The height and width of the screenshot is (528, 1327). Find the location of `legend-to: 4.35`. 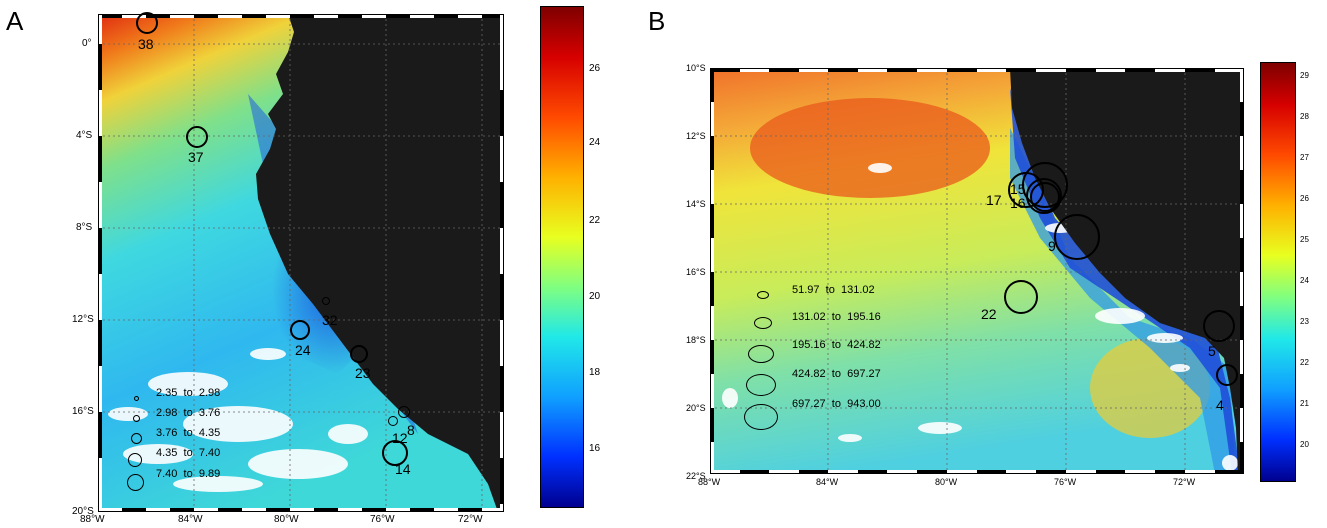

legend-to: 4.35 is located at coordinates (209, 433).